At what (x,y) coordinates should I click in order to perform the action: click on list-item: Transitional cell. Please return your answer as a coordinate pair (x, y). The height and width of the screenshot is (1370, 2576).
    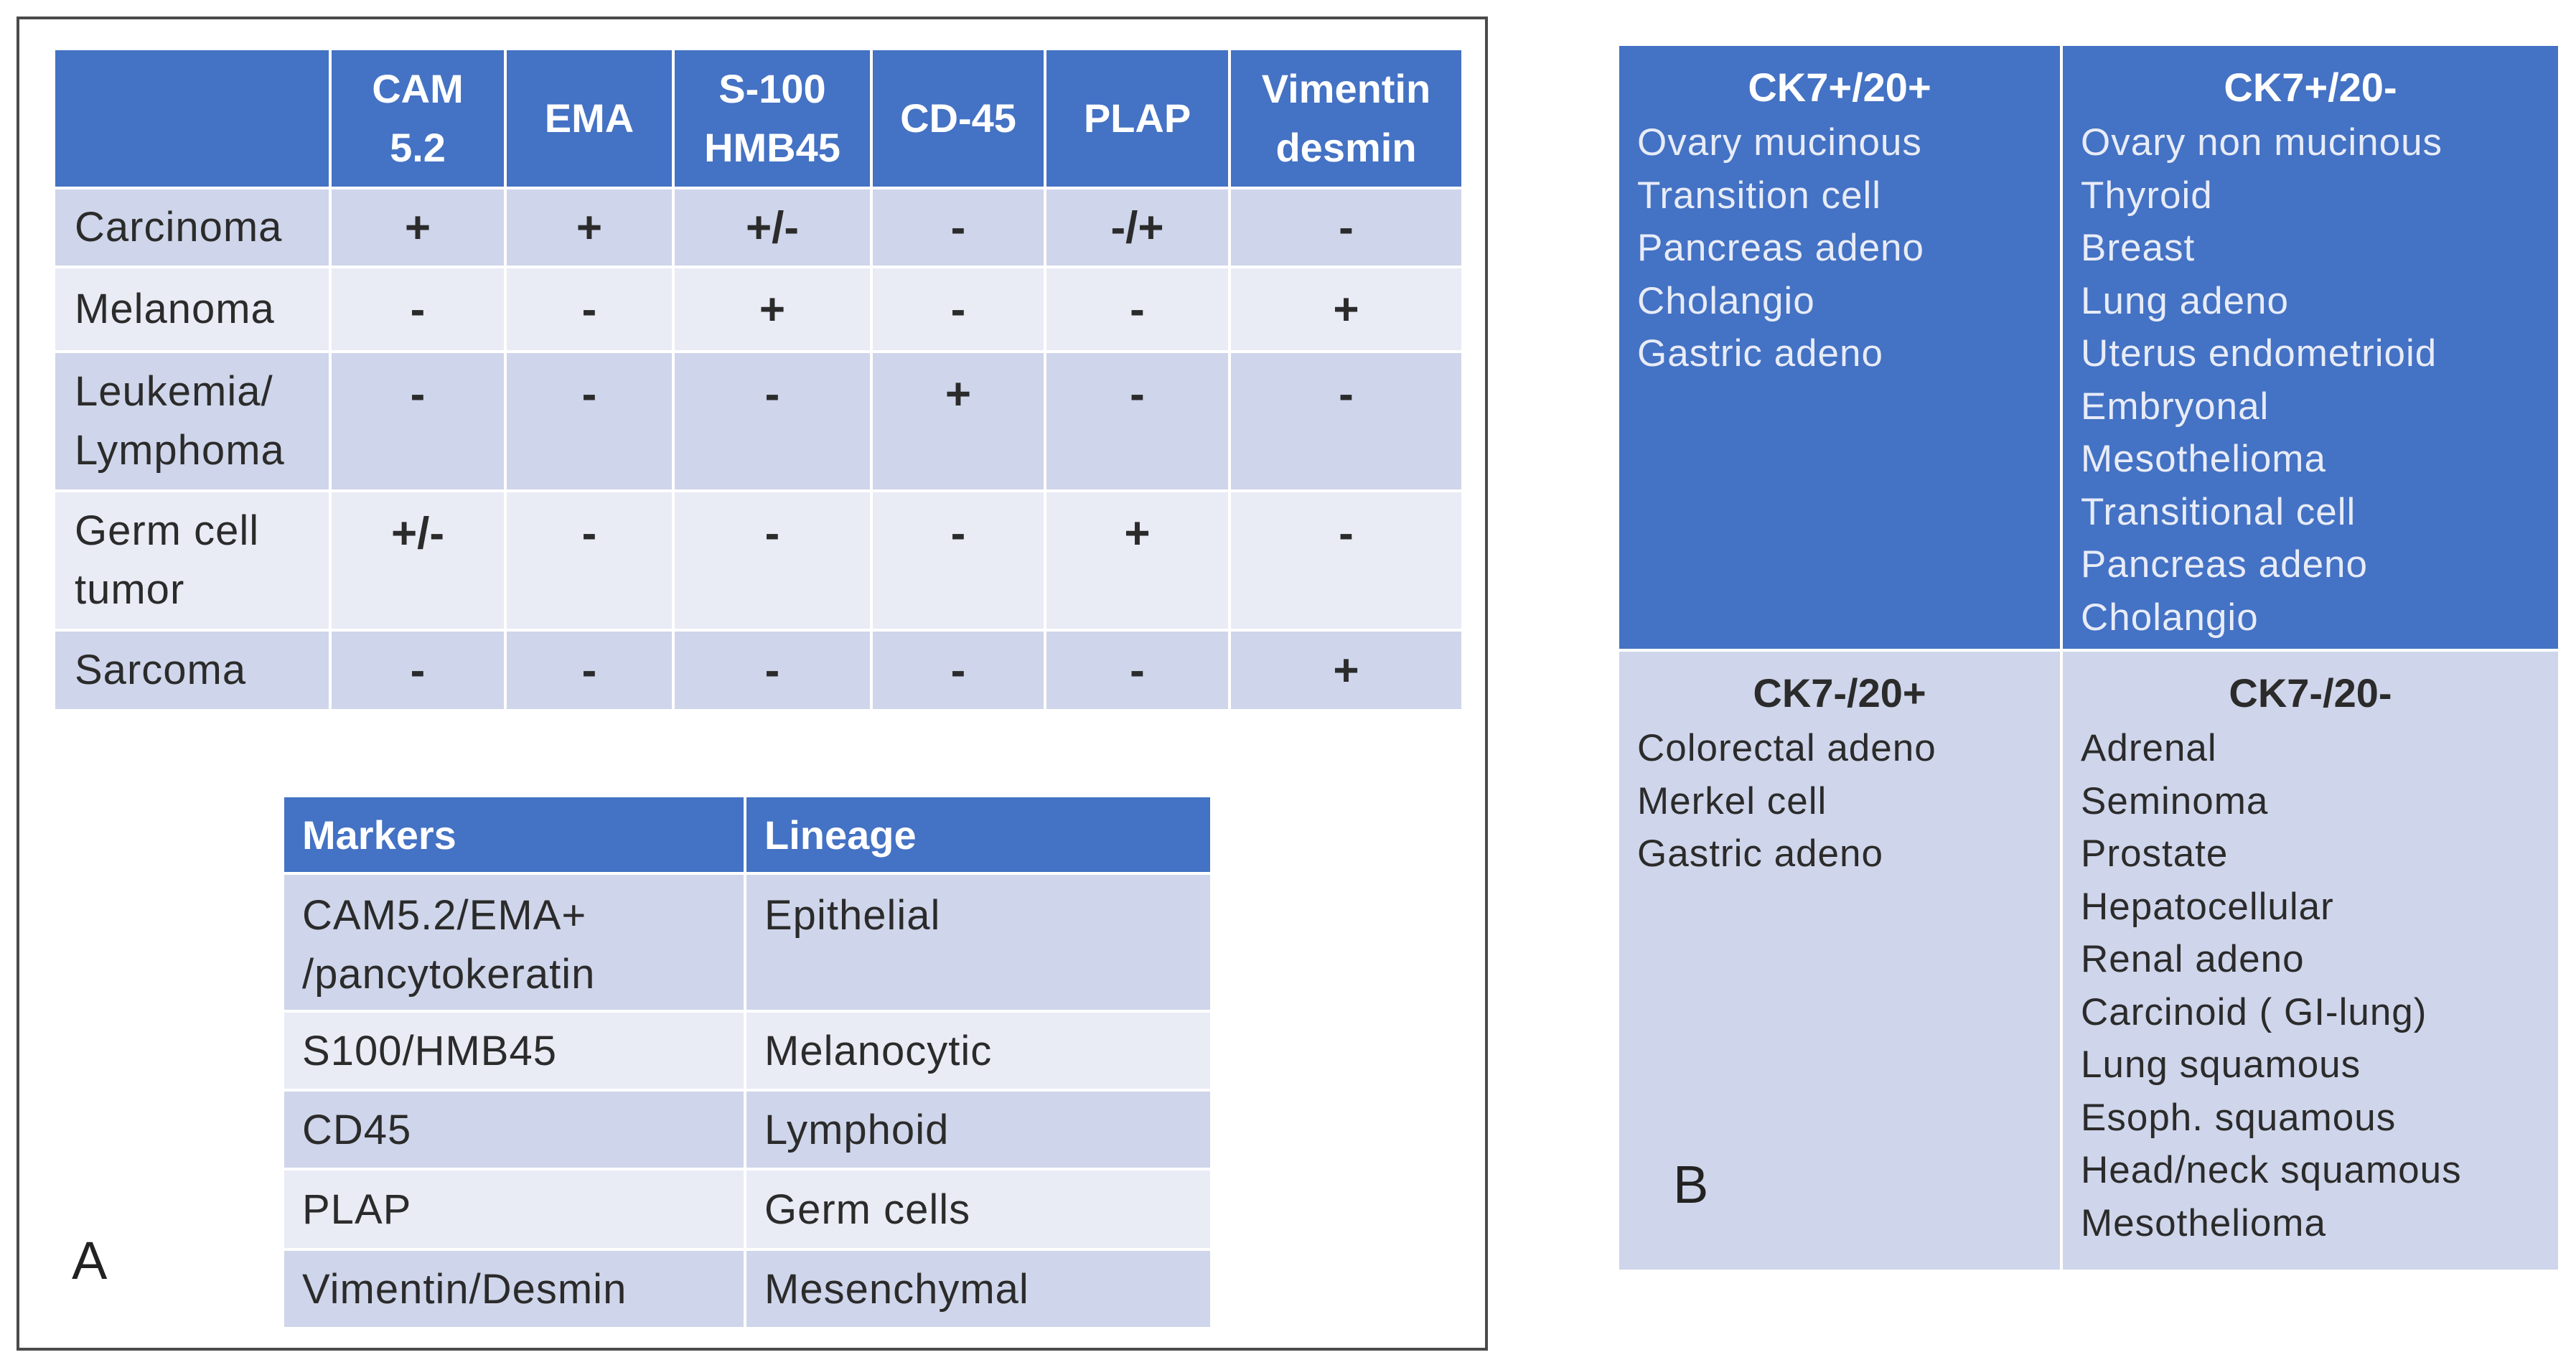
    Looking at the image, I should click on (2218, 512).